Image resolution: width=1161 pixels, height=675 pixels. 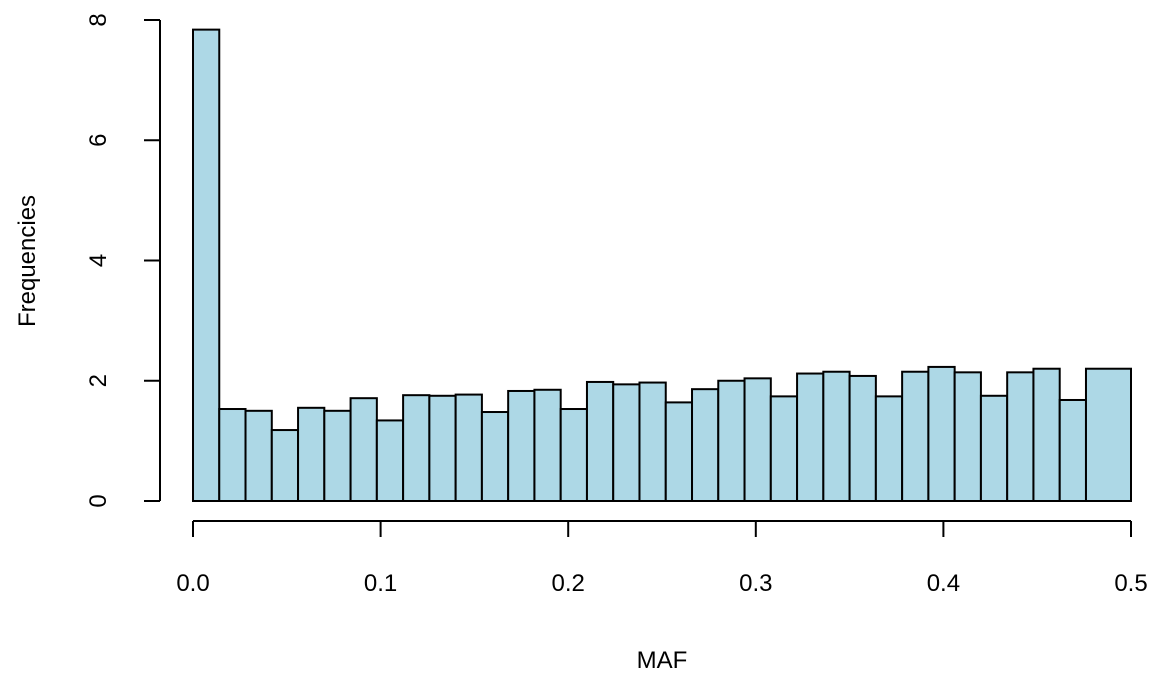 What do you see at coordinates (98, 260) in the screenshot?
I see `y-tick-label: 4` at bounding box center [98, 260].